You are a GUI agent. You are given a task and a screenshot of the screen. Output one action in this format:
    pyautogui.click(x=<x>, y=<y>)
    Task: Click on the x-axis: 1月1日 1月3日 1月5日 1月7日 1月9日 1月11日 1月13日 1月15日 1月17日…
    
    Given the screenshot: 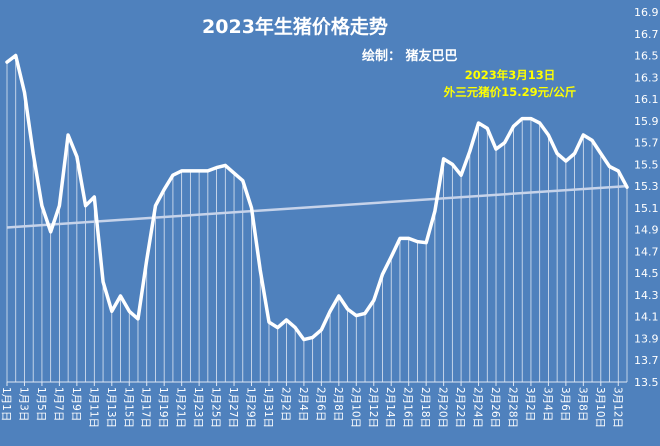 What is the action you would take?
    pyautogui.click(x=313, y=404)
    